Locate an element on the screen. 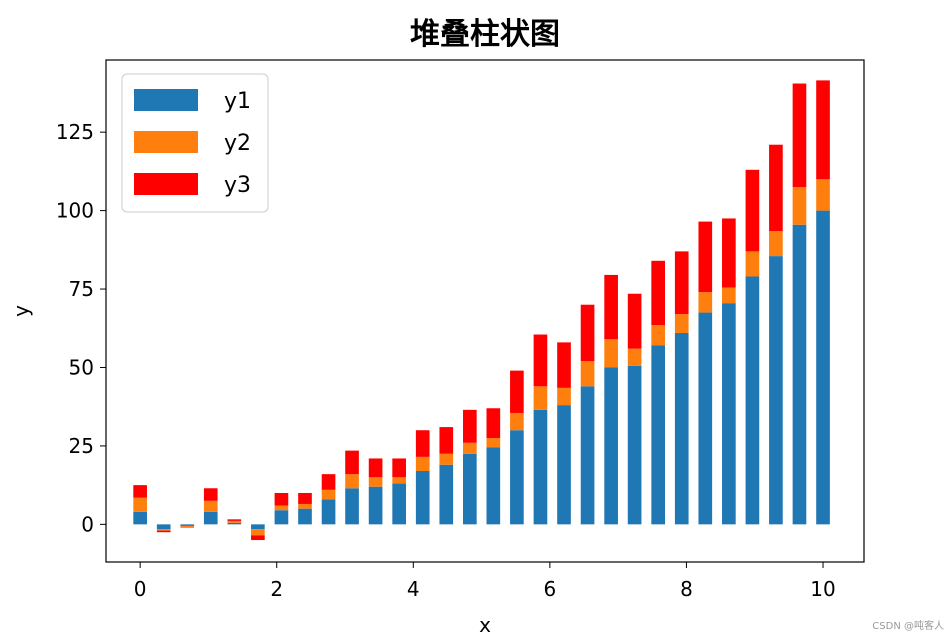  chart-title: 堆叠柱状图 is located at coordinates (485, 34).